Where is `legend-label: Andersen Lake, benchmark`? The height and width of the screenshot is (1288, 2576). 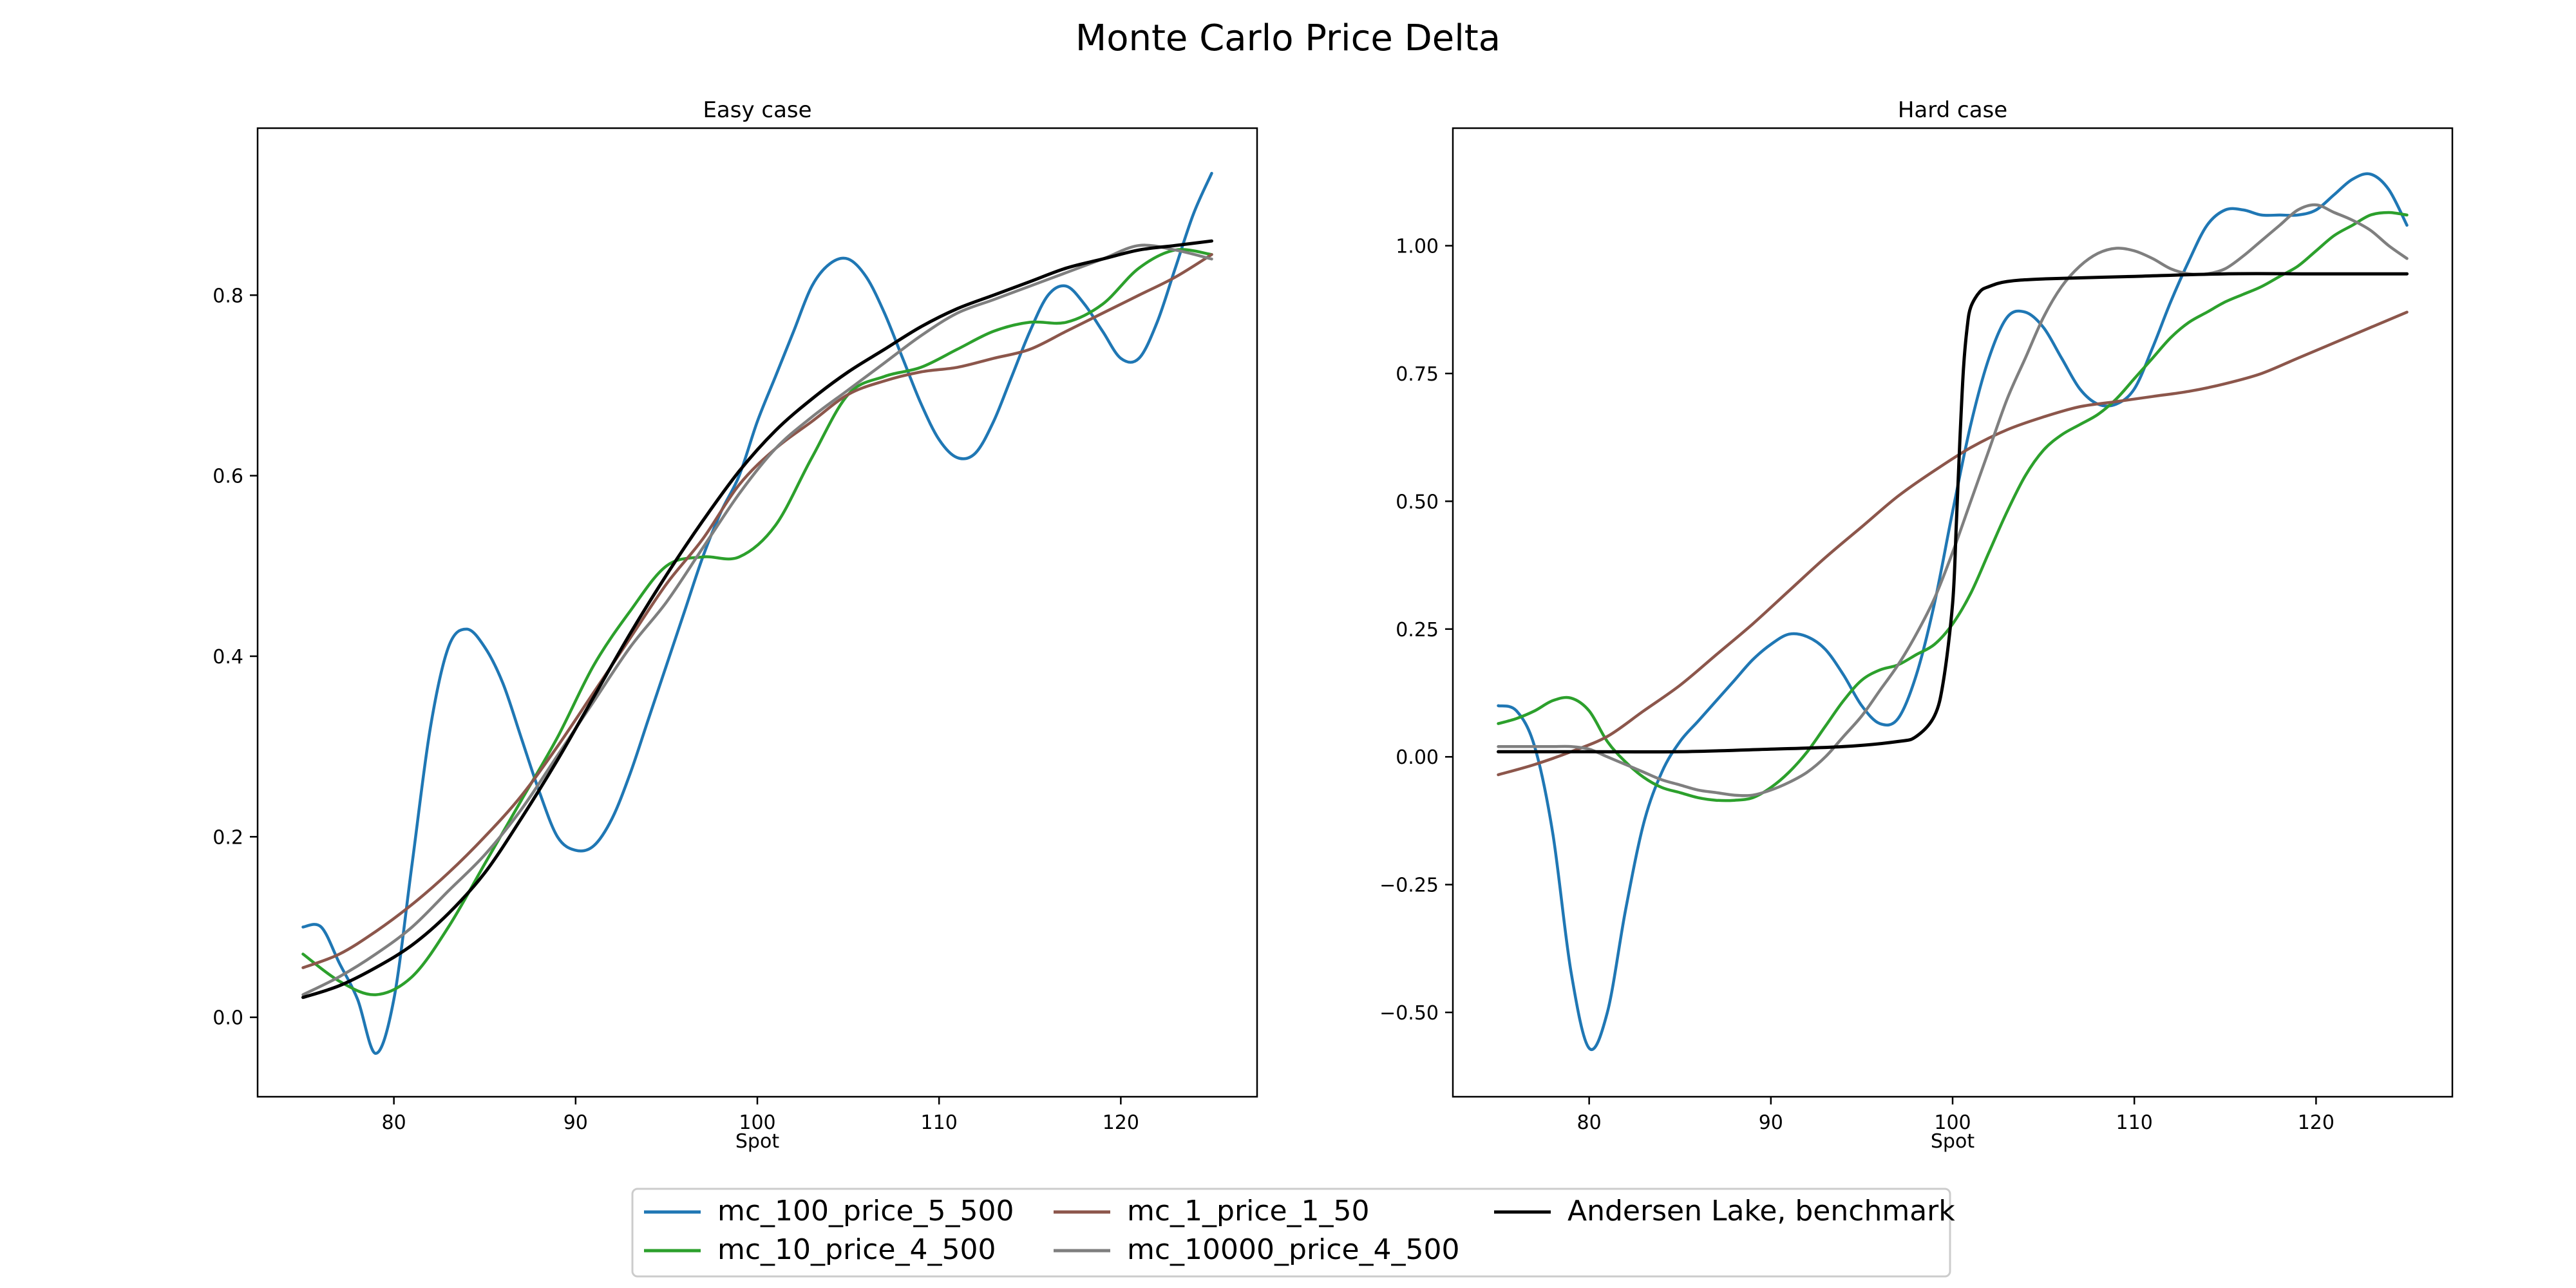
legend-label: Andersen Lake, benchmark is located at coordinates (1761, 1211).